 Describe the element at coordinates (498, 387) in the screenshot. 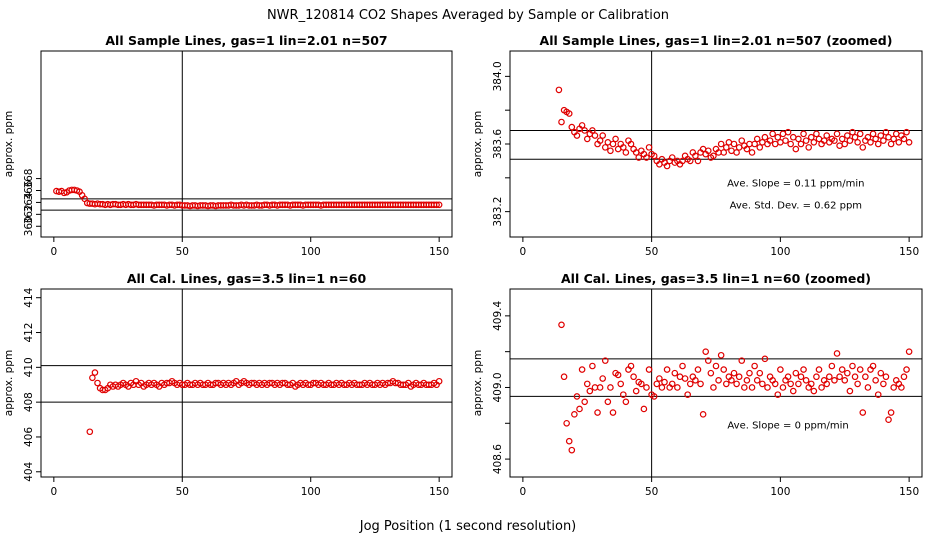

I see `y-tick-label: 409.0` at that location.